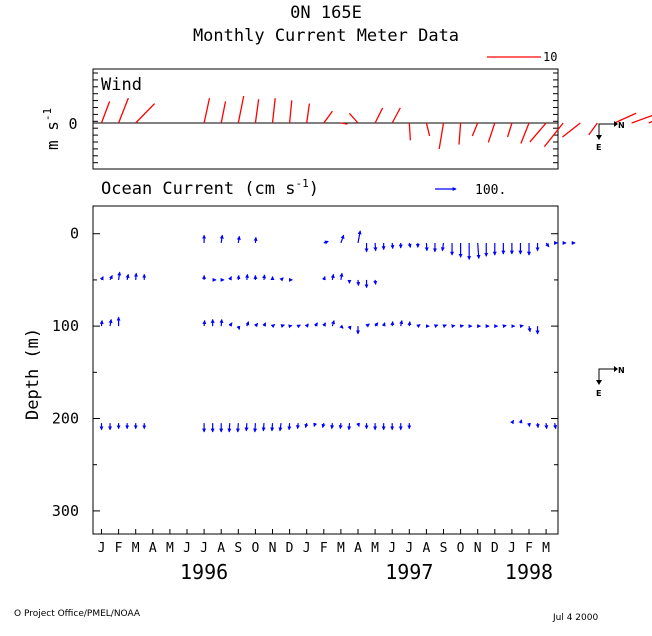  Describe the element at coordinates (366, 572) in the screenshot. I see `current-year-labels: 1996 1997 1998` at that location.